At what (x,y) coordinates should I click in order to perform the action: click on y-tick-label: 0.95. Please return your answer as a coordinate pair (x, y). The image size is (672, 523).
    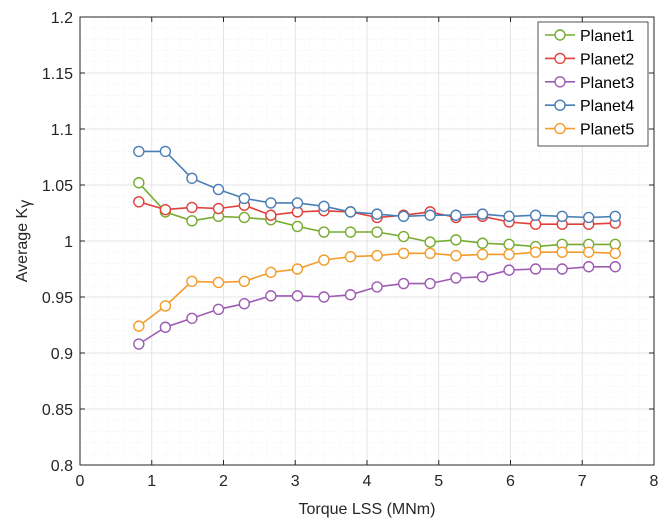
    Looking at the image, I should click on (57, 298).